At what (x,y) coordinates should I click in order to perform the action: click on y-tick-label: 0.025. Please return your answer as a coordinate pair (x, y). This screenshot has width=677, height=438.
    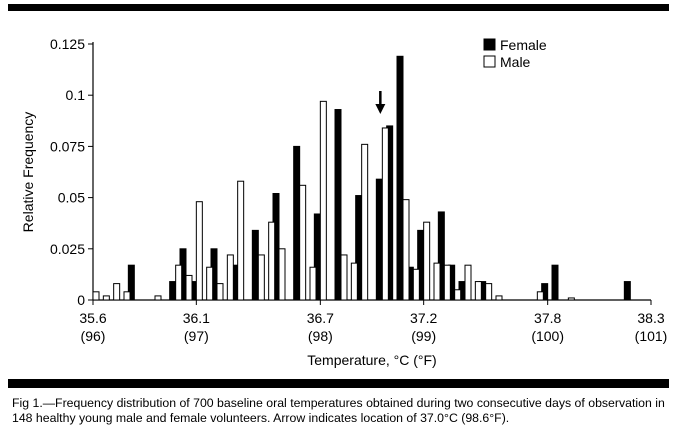
    Looking at the image, I should click on (67, 249).